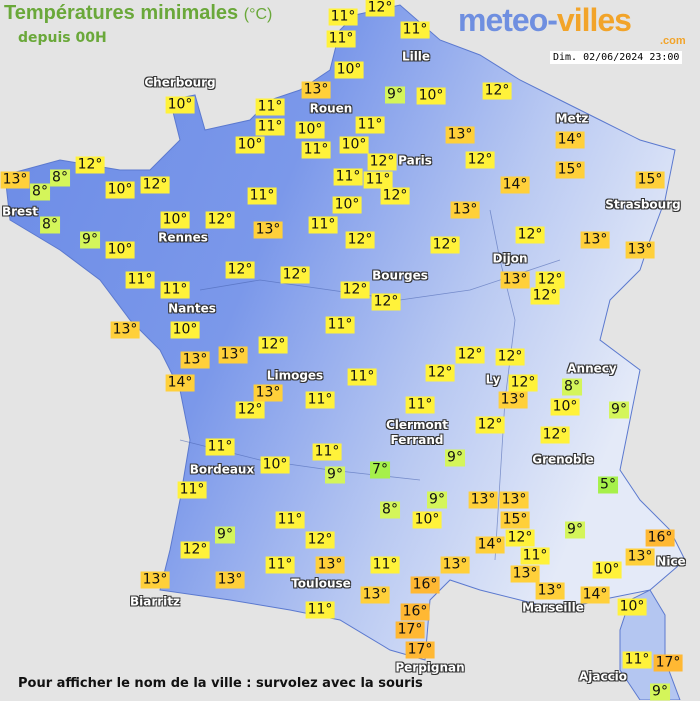  Describe the element at coordinates (60, 178) in the screenshot. I see `temperature-marker: 8°` at that location.